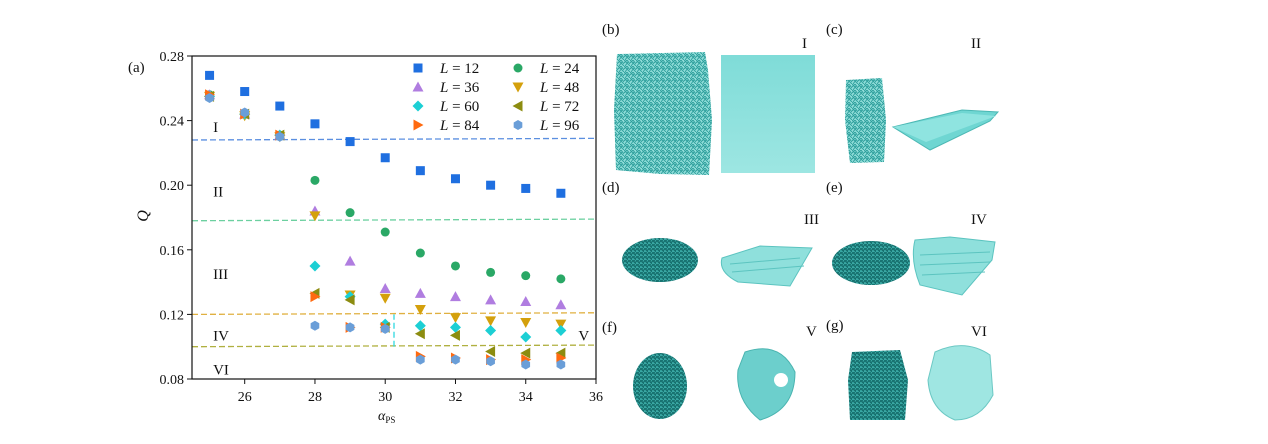  I want to click on y-axis-label: Q, so click(143, 216).